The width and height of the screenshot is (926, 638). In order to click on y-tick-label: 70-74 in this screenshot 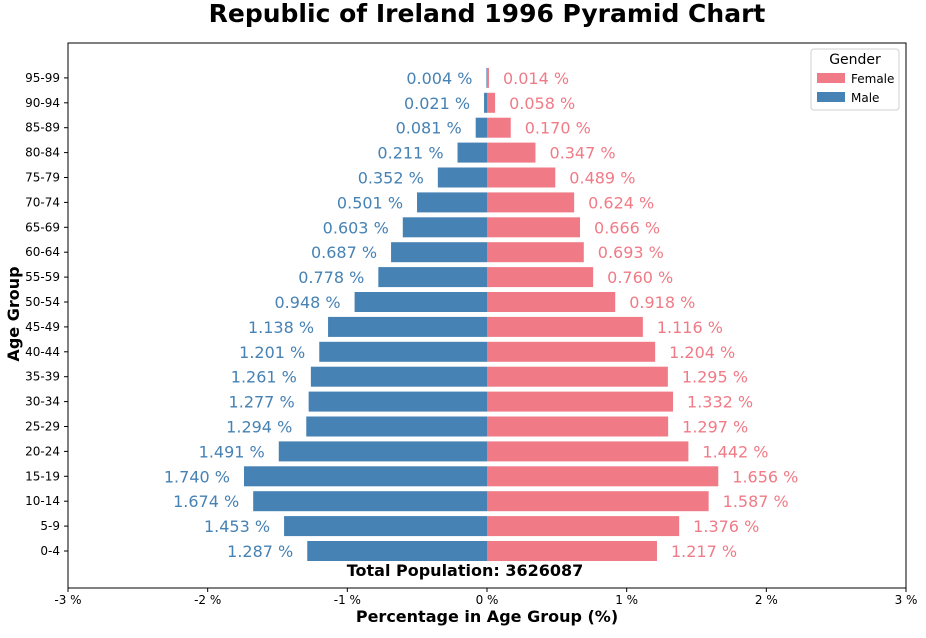, I will do `click(42, 202)`.